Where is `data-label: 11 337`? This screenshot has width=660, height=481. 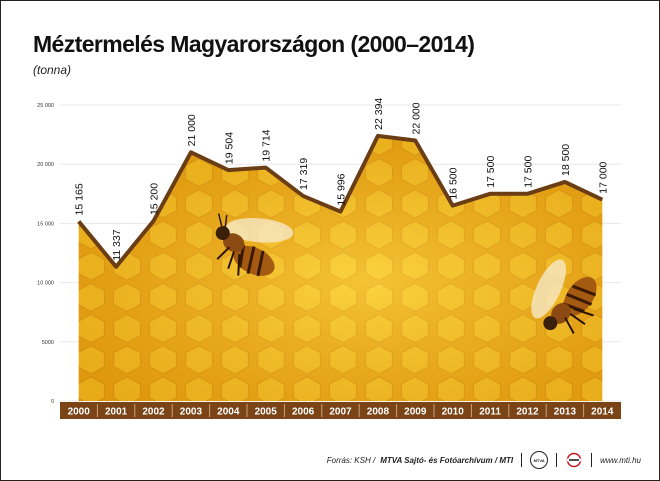
data-label: 11 337 is located at coordinates (117, 244).